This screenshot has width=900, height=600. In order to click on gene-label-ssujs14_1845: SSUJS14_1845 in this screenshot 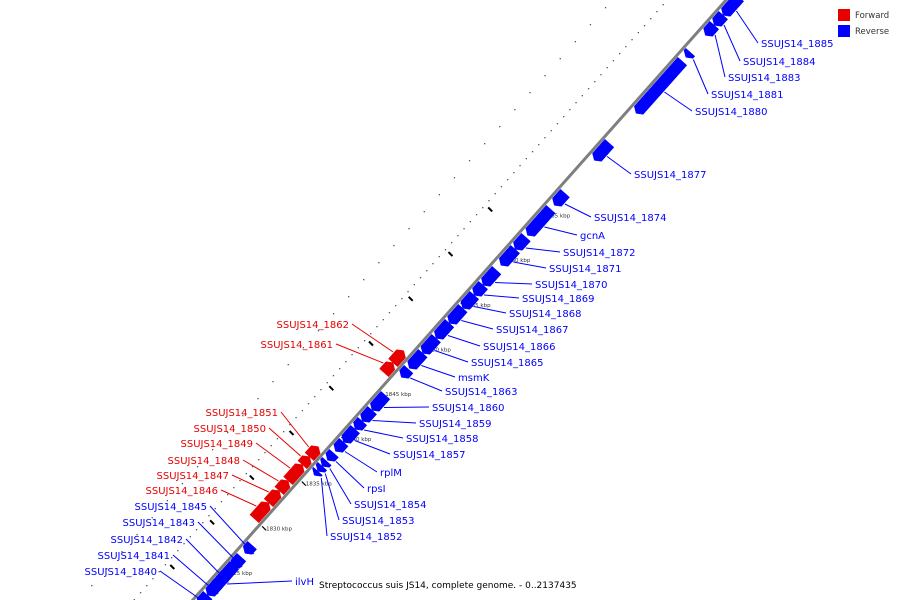, I will do `click(171, 507)`.